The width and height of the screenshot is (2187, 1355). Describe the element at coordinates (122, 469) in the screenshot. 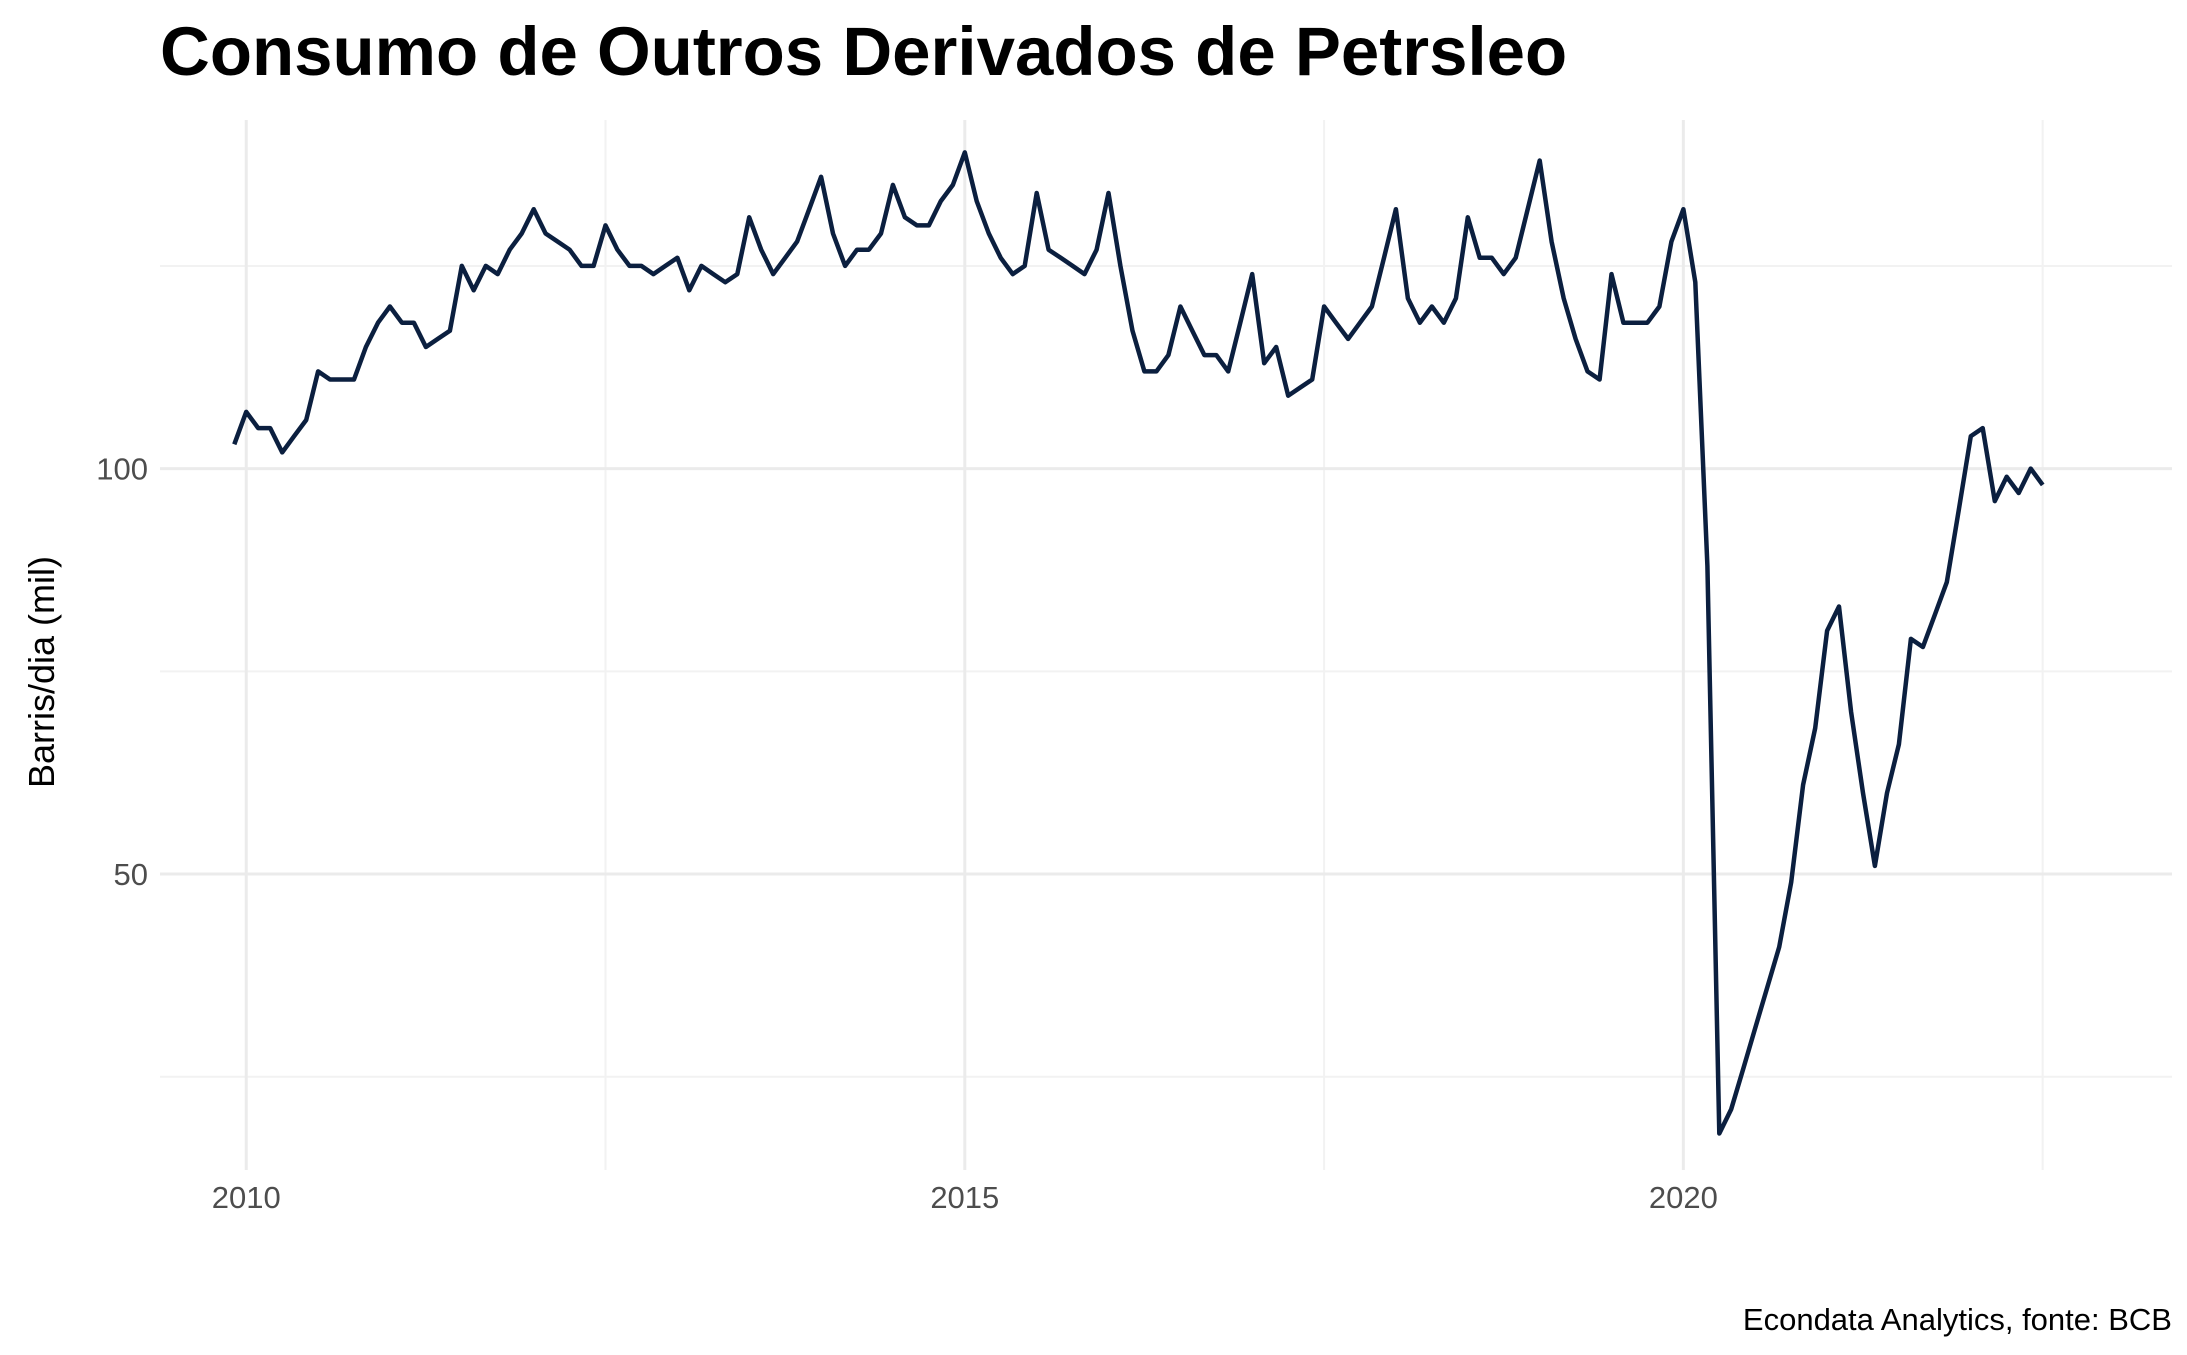

I see `y-tick-label: 100` at that location.